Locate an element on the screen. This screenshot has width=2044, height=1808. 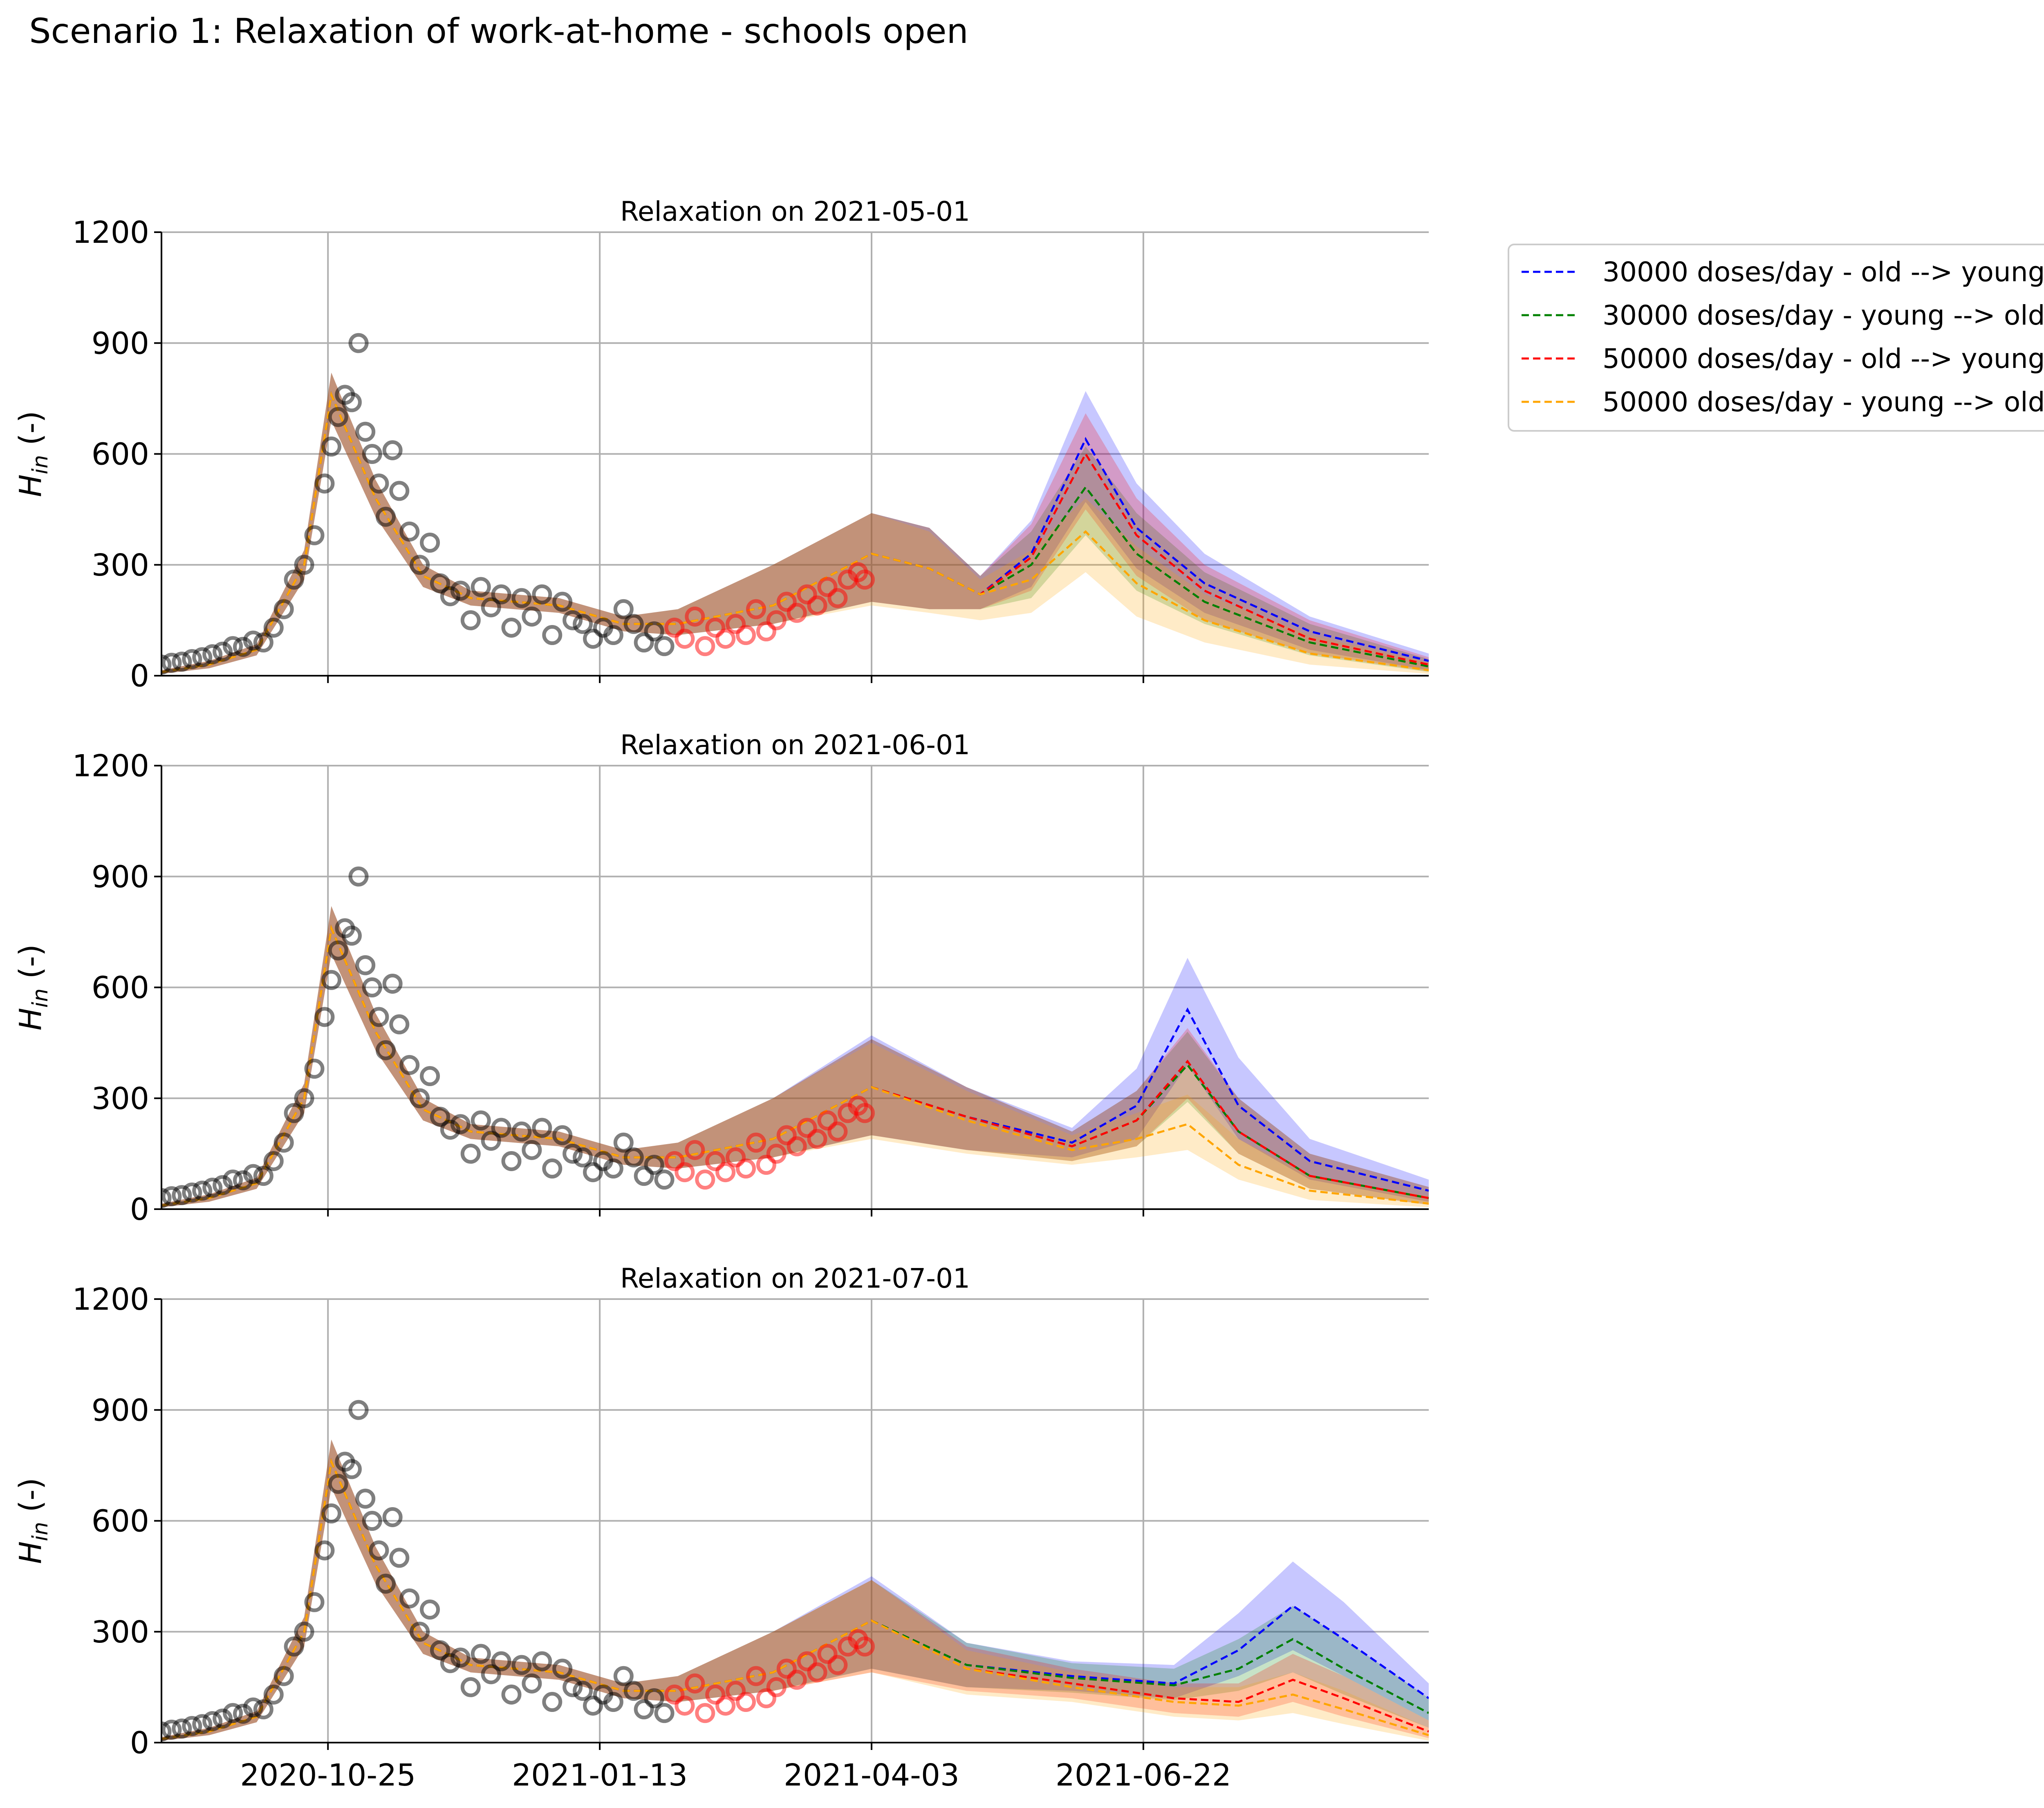
panel-plot-area is located at coordinates (795, 504).